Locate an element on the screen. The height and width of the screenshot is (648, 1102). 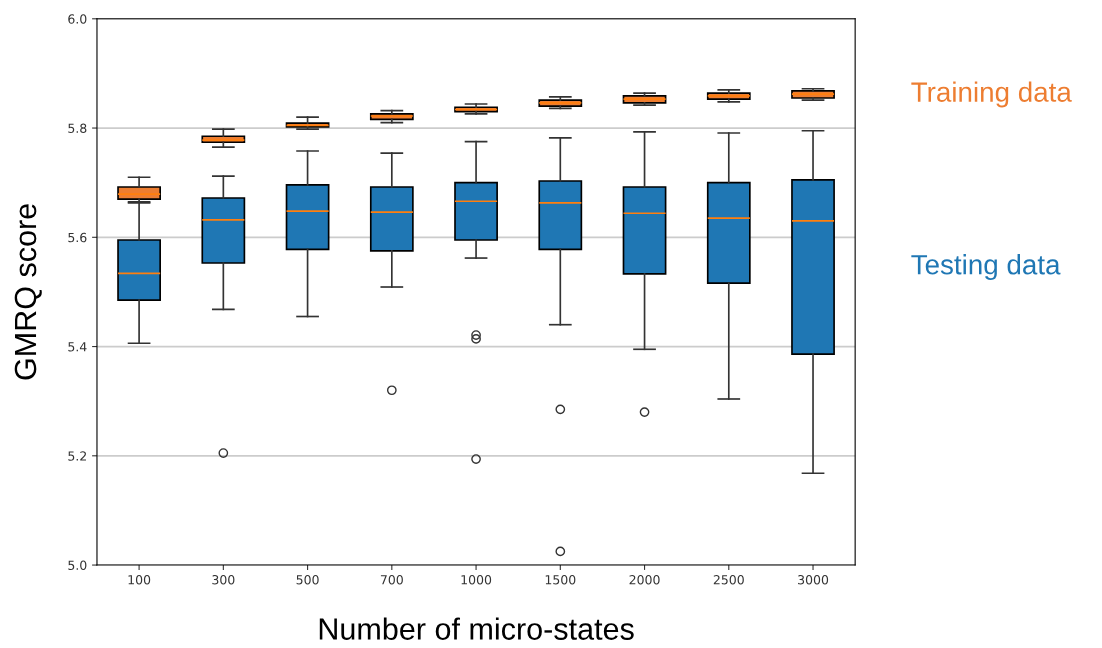
text: Training data is located at coordinates (991, 94).